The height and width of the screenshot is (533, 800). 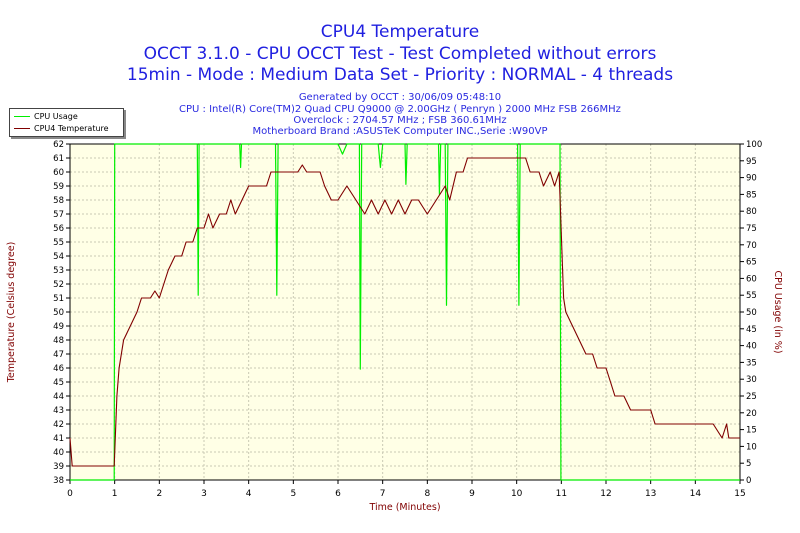 I want to click on y-tick-label: 42, so click(x=58, y=425).